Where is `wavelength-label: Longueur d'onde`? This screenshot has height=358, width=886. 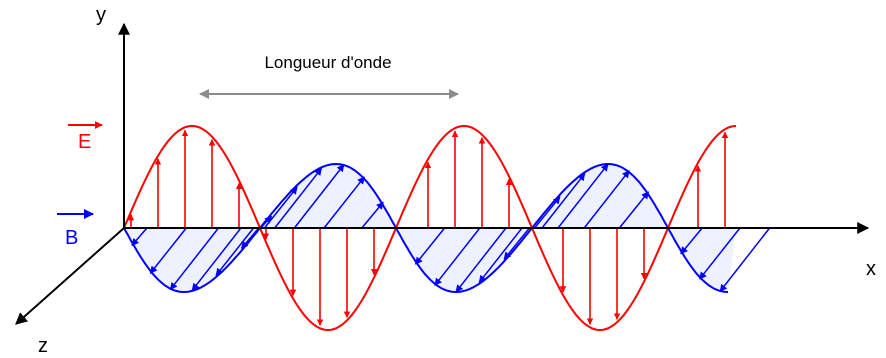 wavelength-label: Longueur d'onde is located at coordinates (327, 62).